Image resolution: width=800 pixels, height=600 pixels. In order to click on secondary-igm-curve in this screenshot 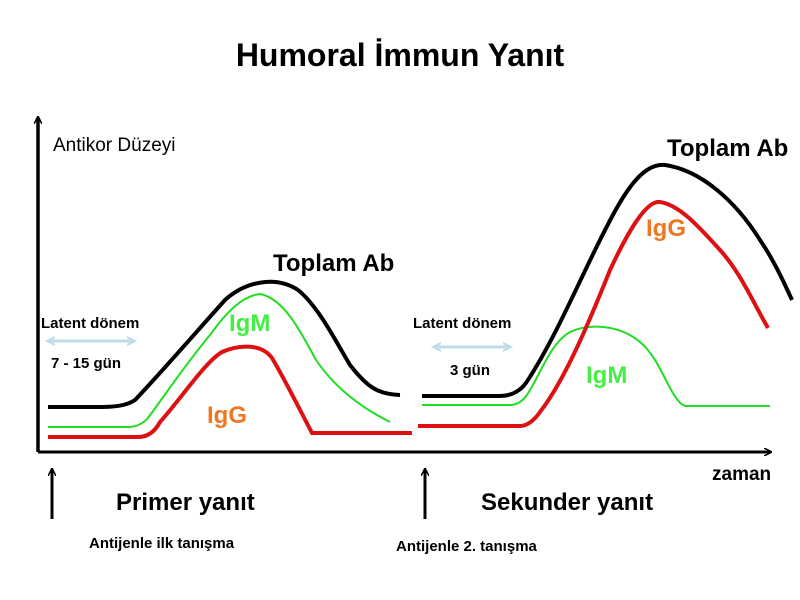, I will do `click(596, 366)`.